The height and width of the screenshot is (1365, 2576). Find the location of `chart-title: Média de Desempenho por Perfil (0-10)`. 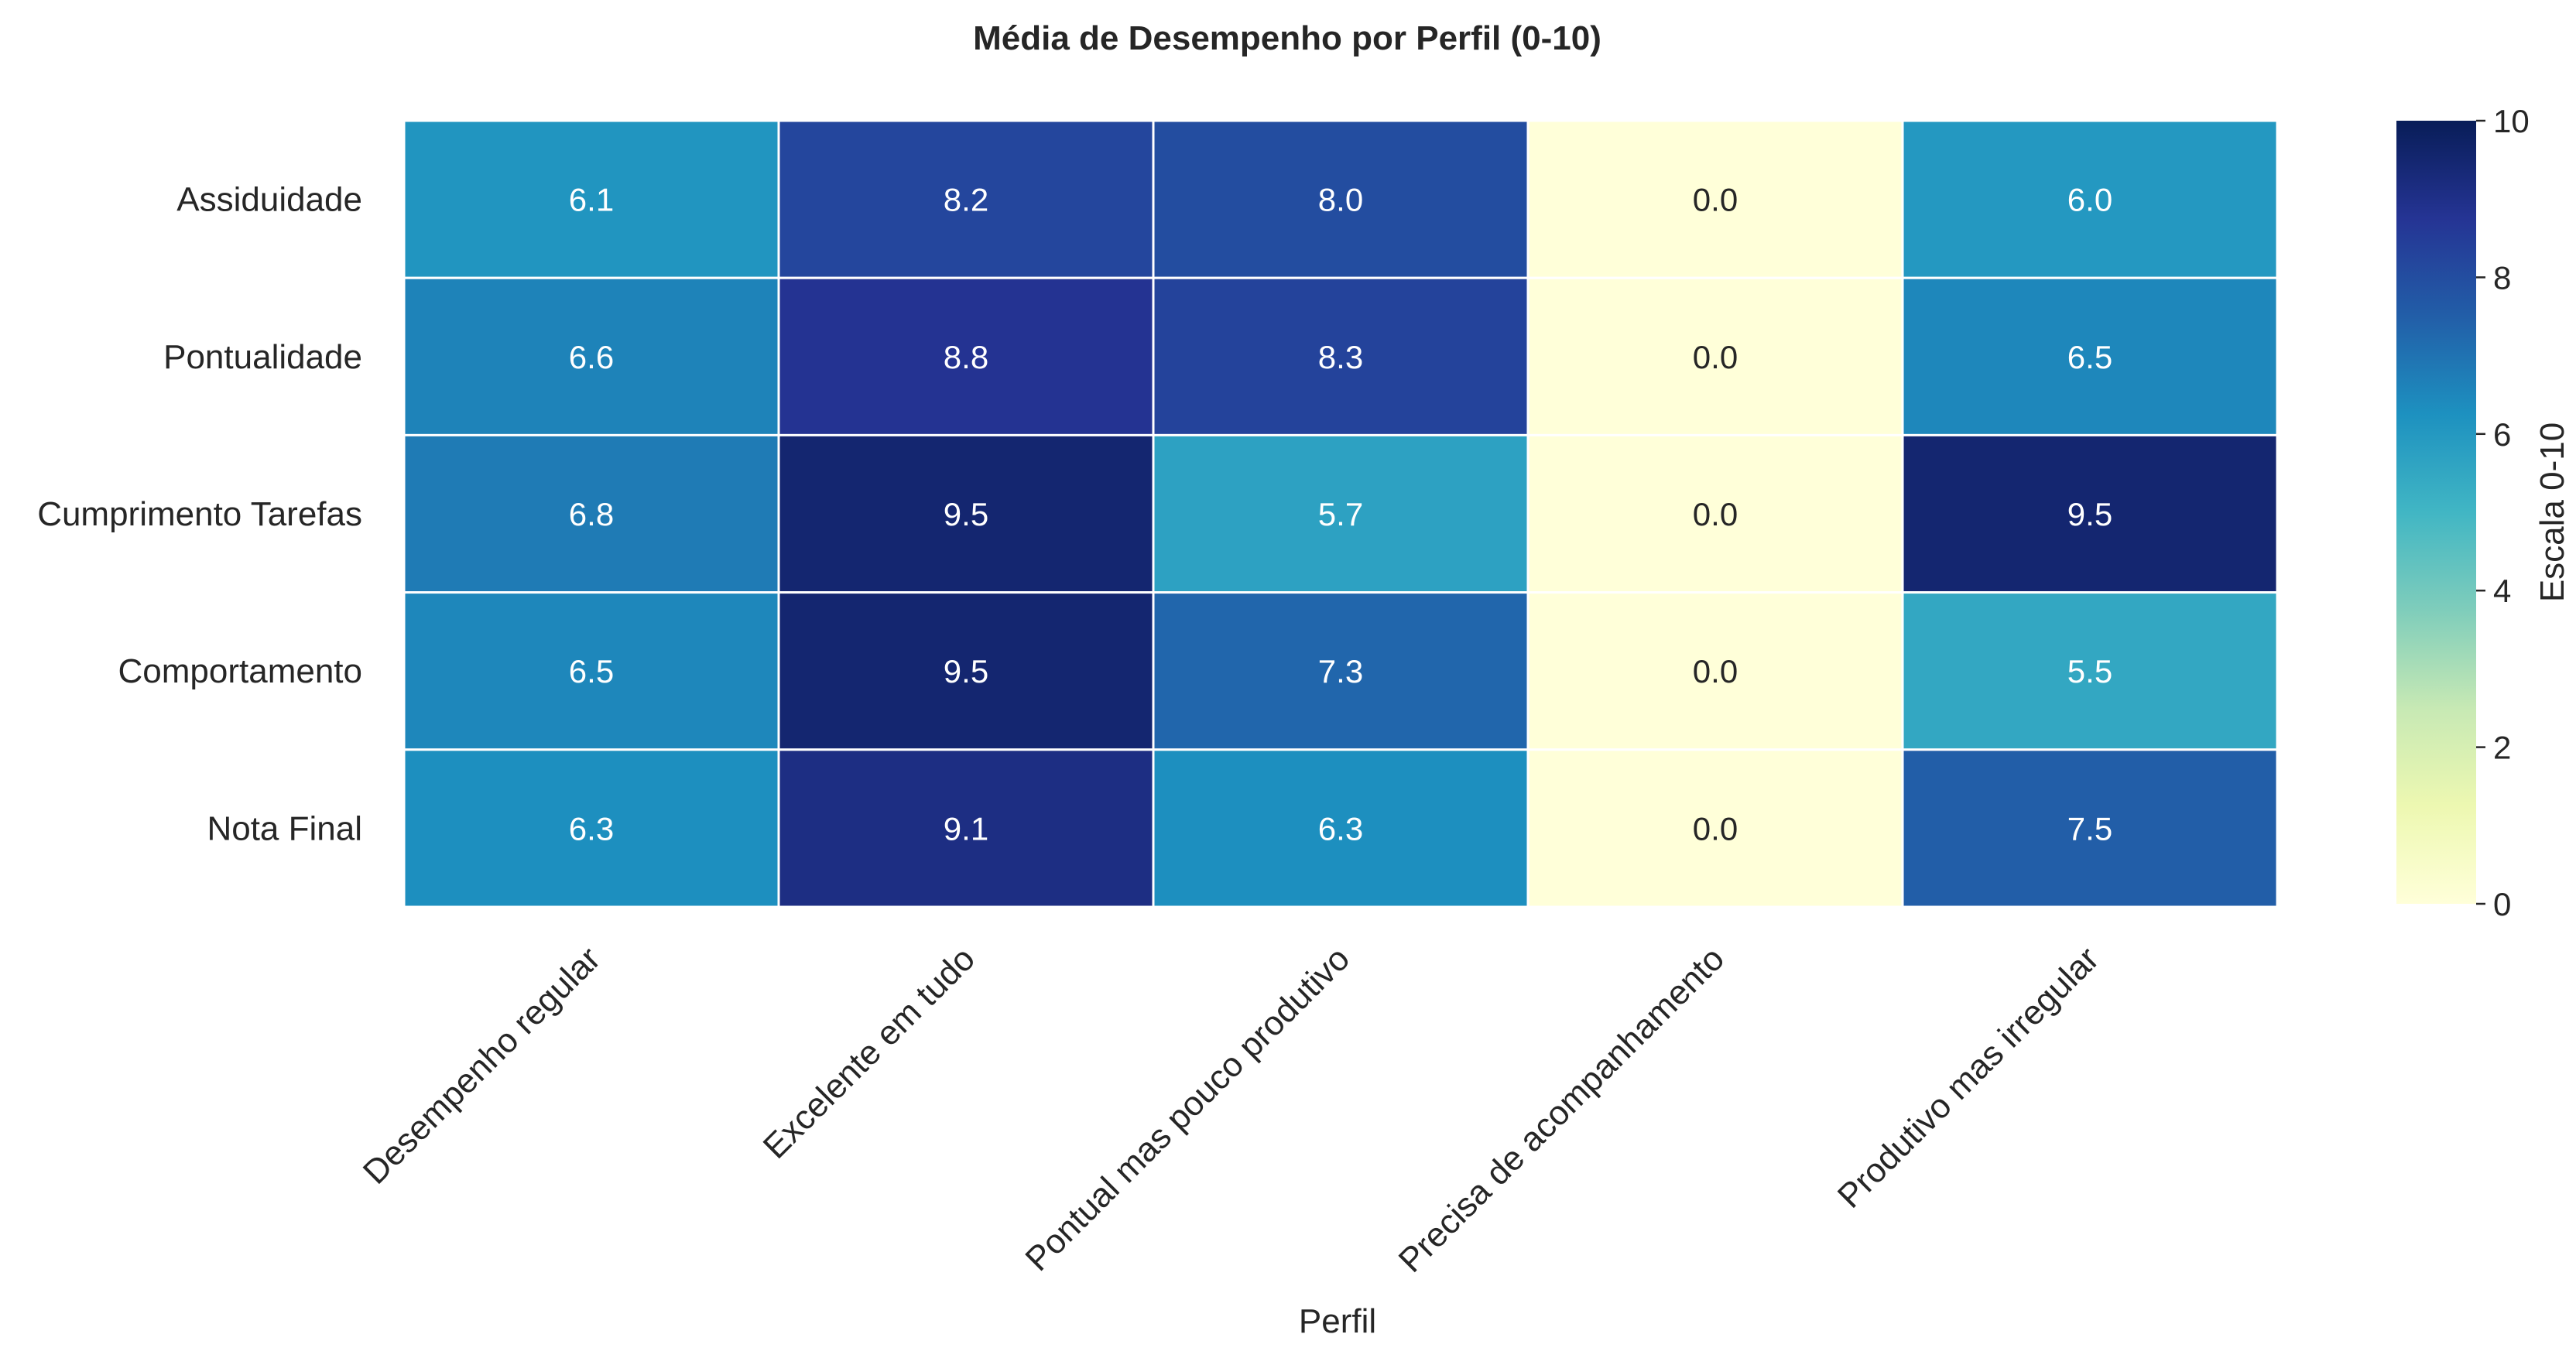

chart-title: Média de Desempenho por Perfil (0-10) is located at coordinates (1287, 38).